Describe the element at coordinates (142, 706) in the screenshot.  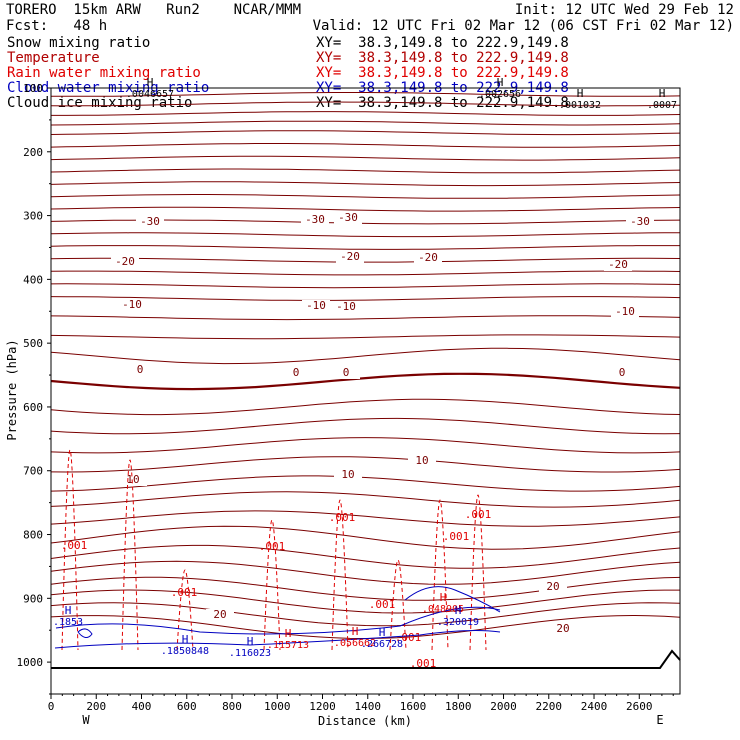
I see `x-tick-label: 400` at that location.